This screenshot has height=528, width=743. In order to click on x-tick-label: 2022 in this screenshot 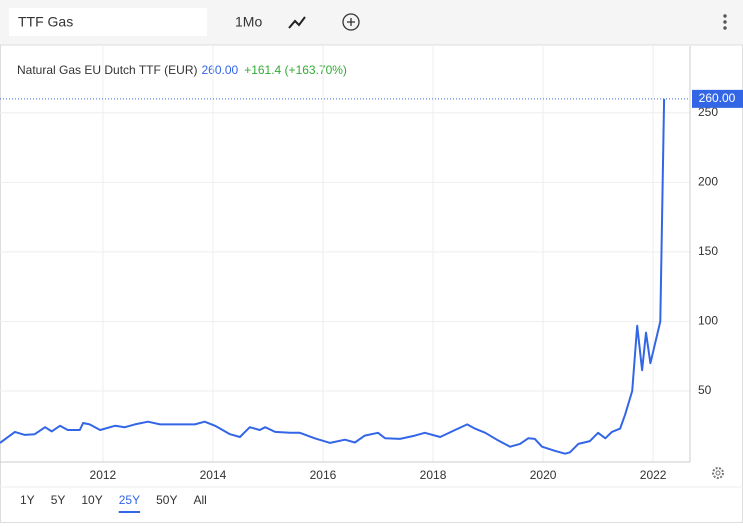, I will do `click(653, 475)`.